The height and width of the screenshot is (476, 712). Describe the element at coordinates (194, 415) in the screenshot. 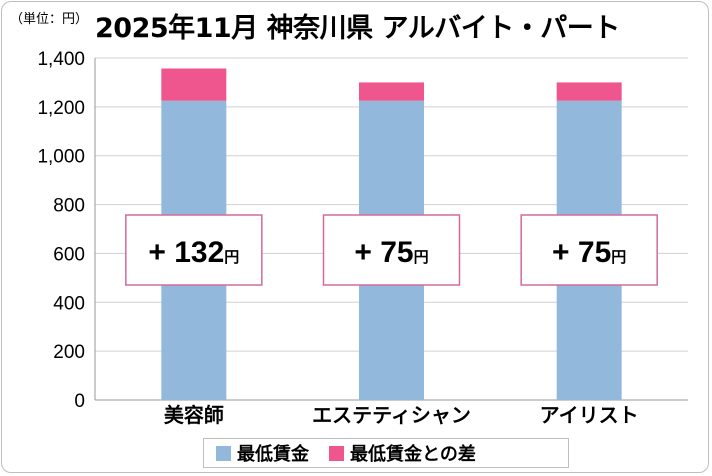

I see `x-category-label: 美容師` at that location.